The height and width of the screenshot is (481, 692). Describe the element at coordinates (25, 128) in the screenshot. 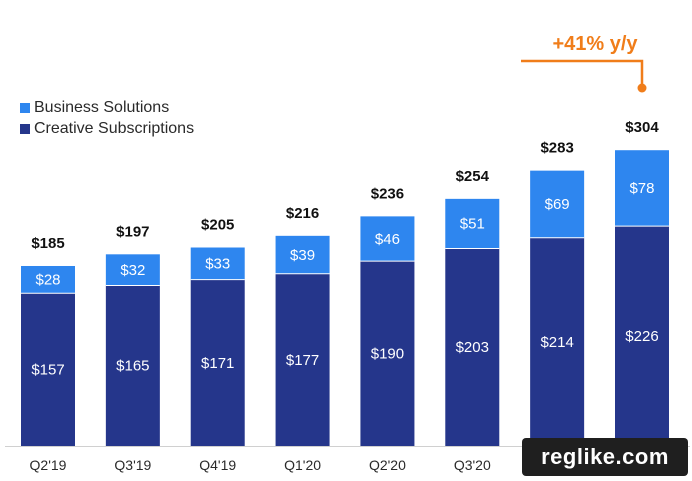

I see `legend-swatch-creative-subscriptions` at that location.